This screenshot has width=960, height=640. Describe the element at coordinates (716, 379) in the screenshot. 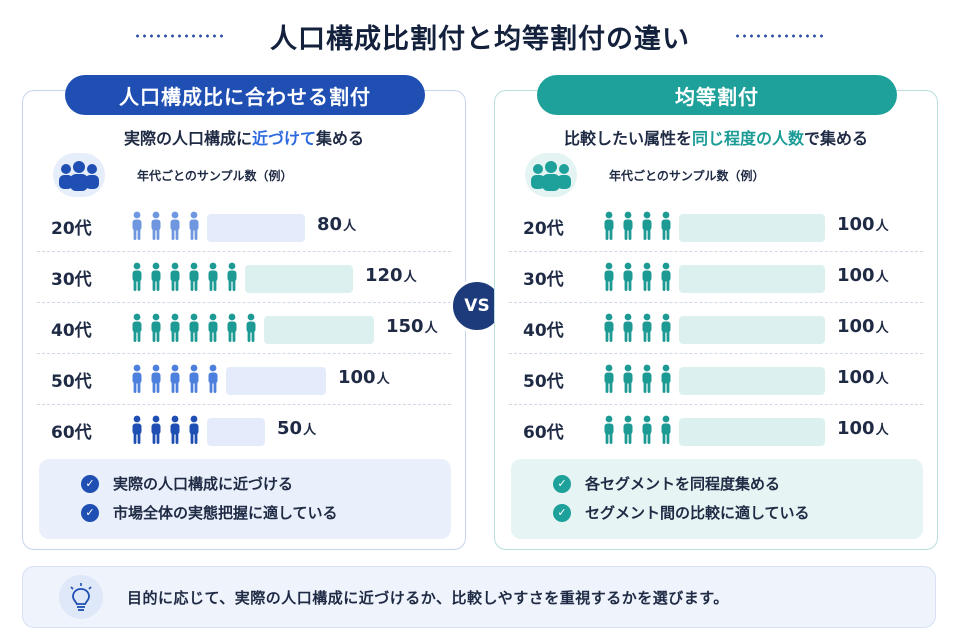

I see `right-row-4: 50代 100人` at that location.